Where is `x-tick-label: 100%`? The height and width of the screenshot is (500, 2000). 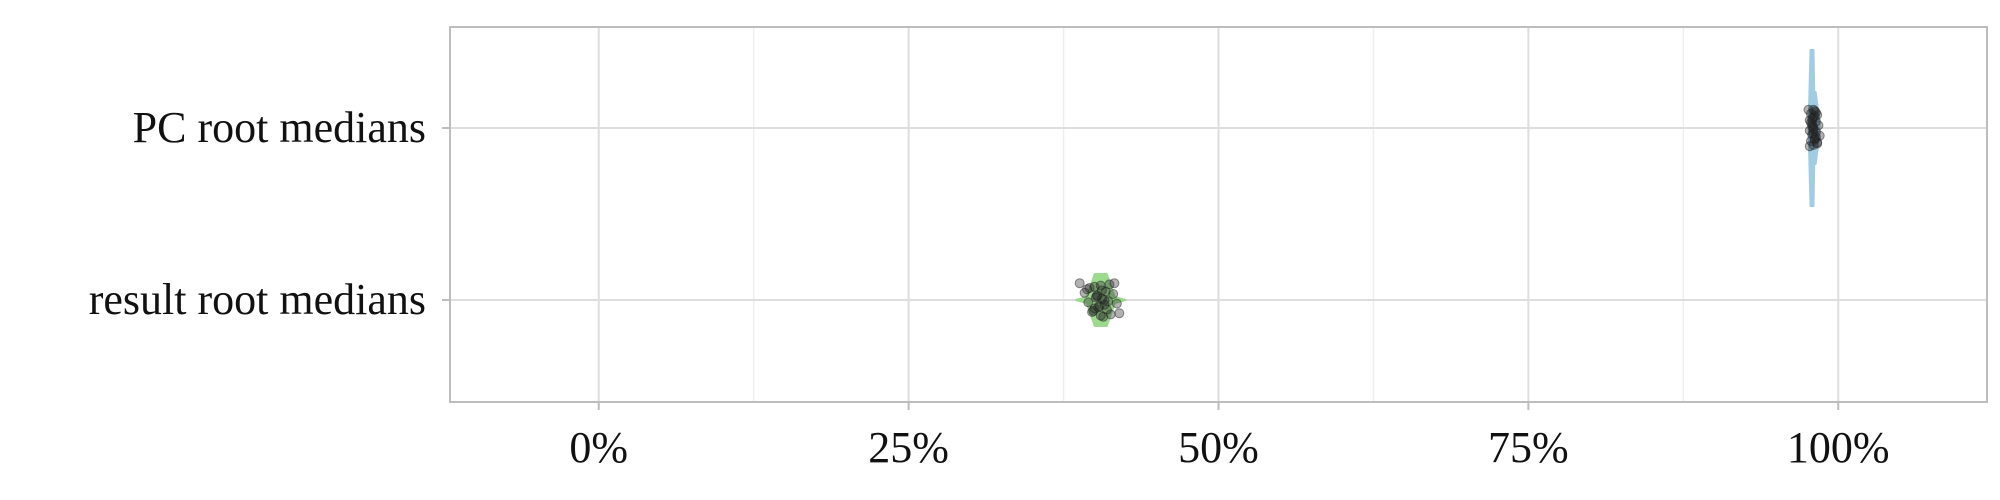
x-tick-label: 100% is located at coordinates (1838, 447).